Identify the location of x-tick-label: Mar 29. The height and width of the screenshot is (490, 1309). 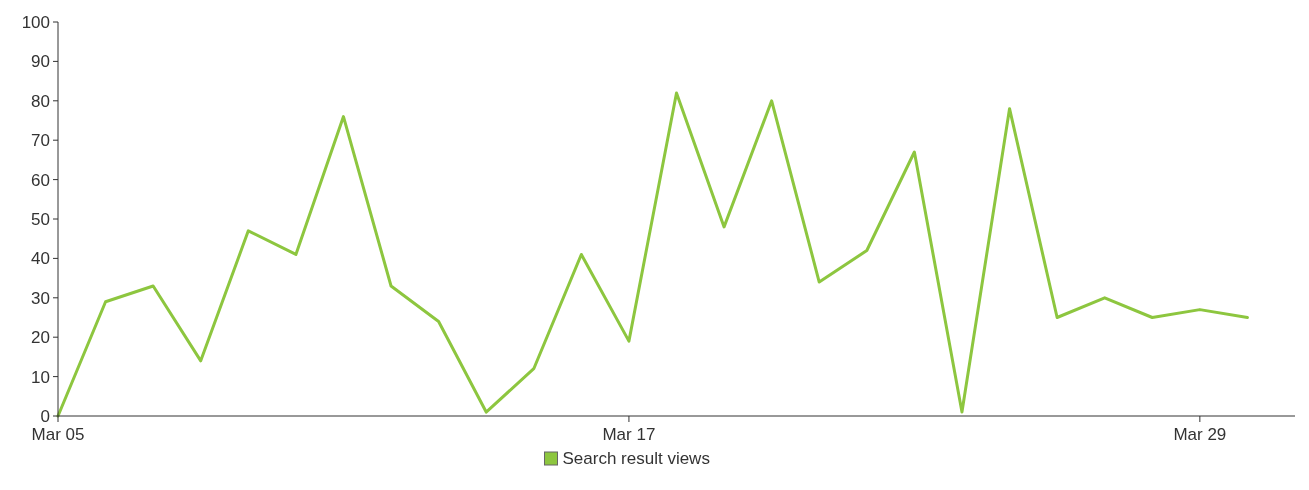
(1200, 434).